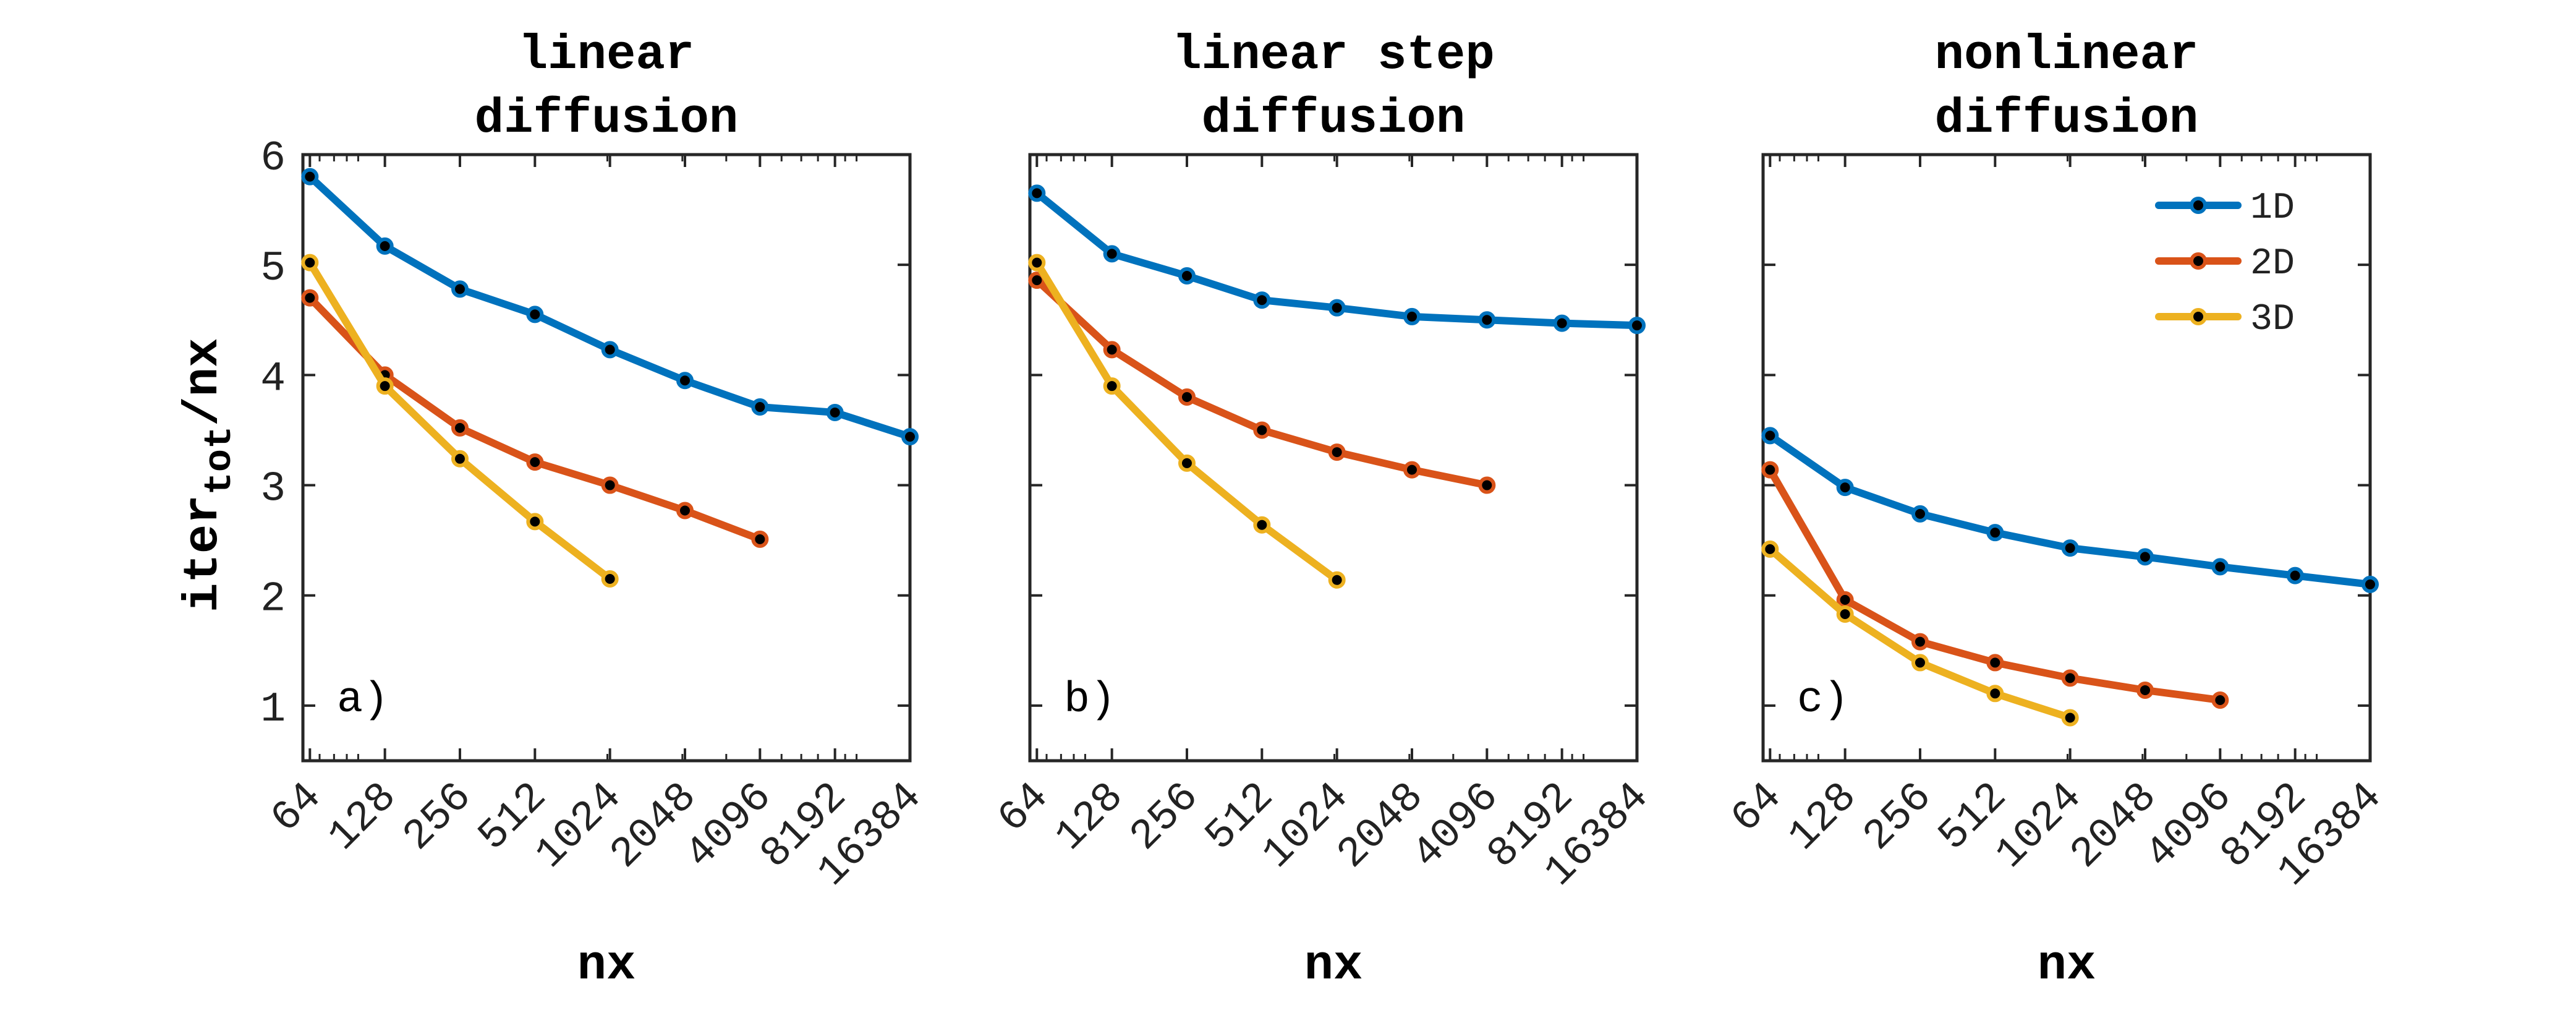 Image resolution: width=2576 pixels, height=1031 pixels. What do you see at coordinates (273, 379) in the screenshot?
I see `y-tick-label: 4` at bounding box center [273, 379].